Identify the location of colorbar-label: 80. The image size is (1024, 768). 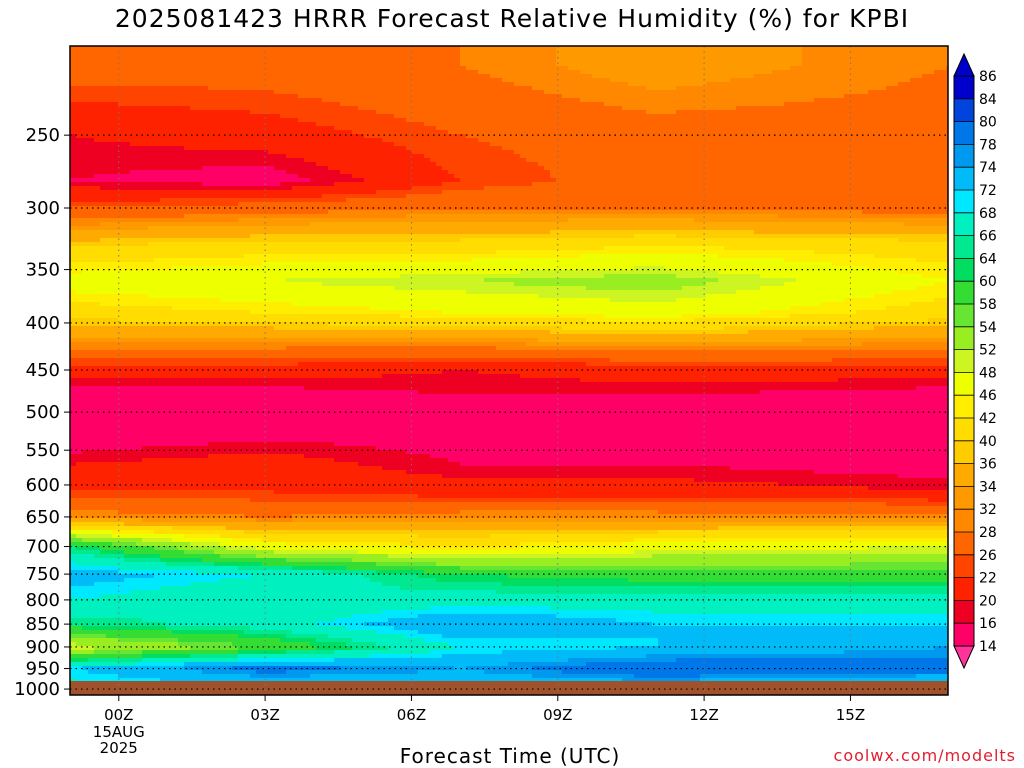
(988, 123).